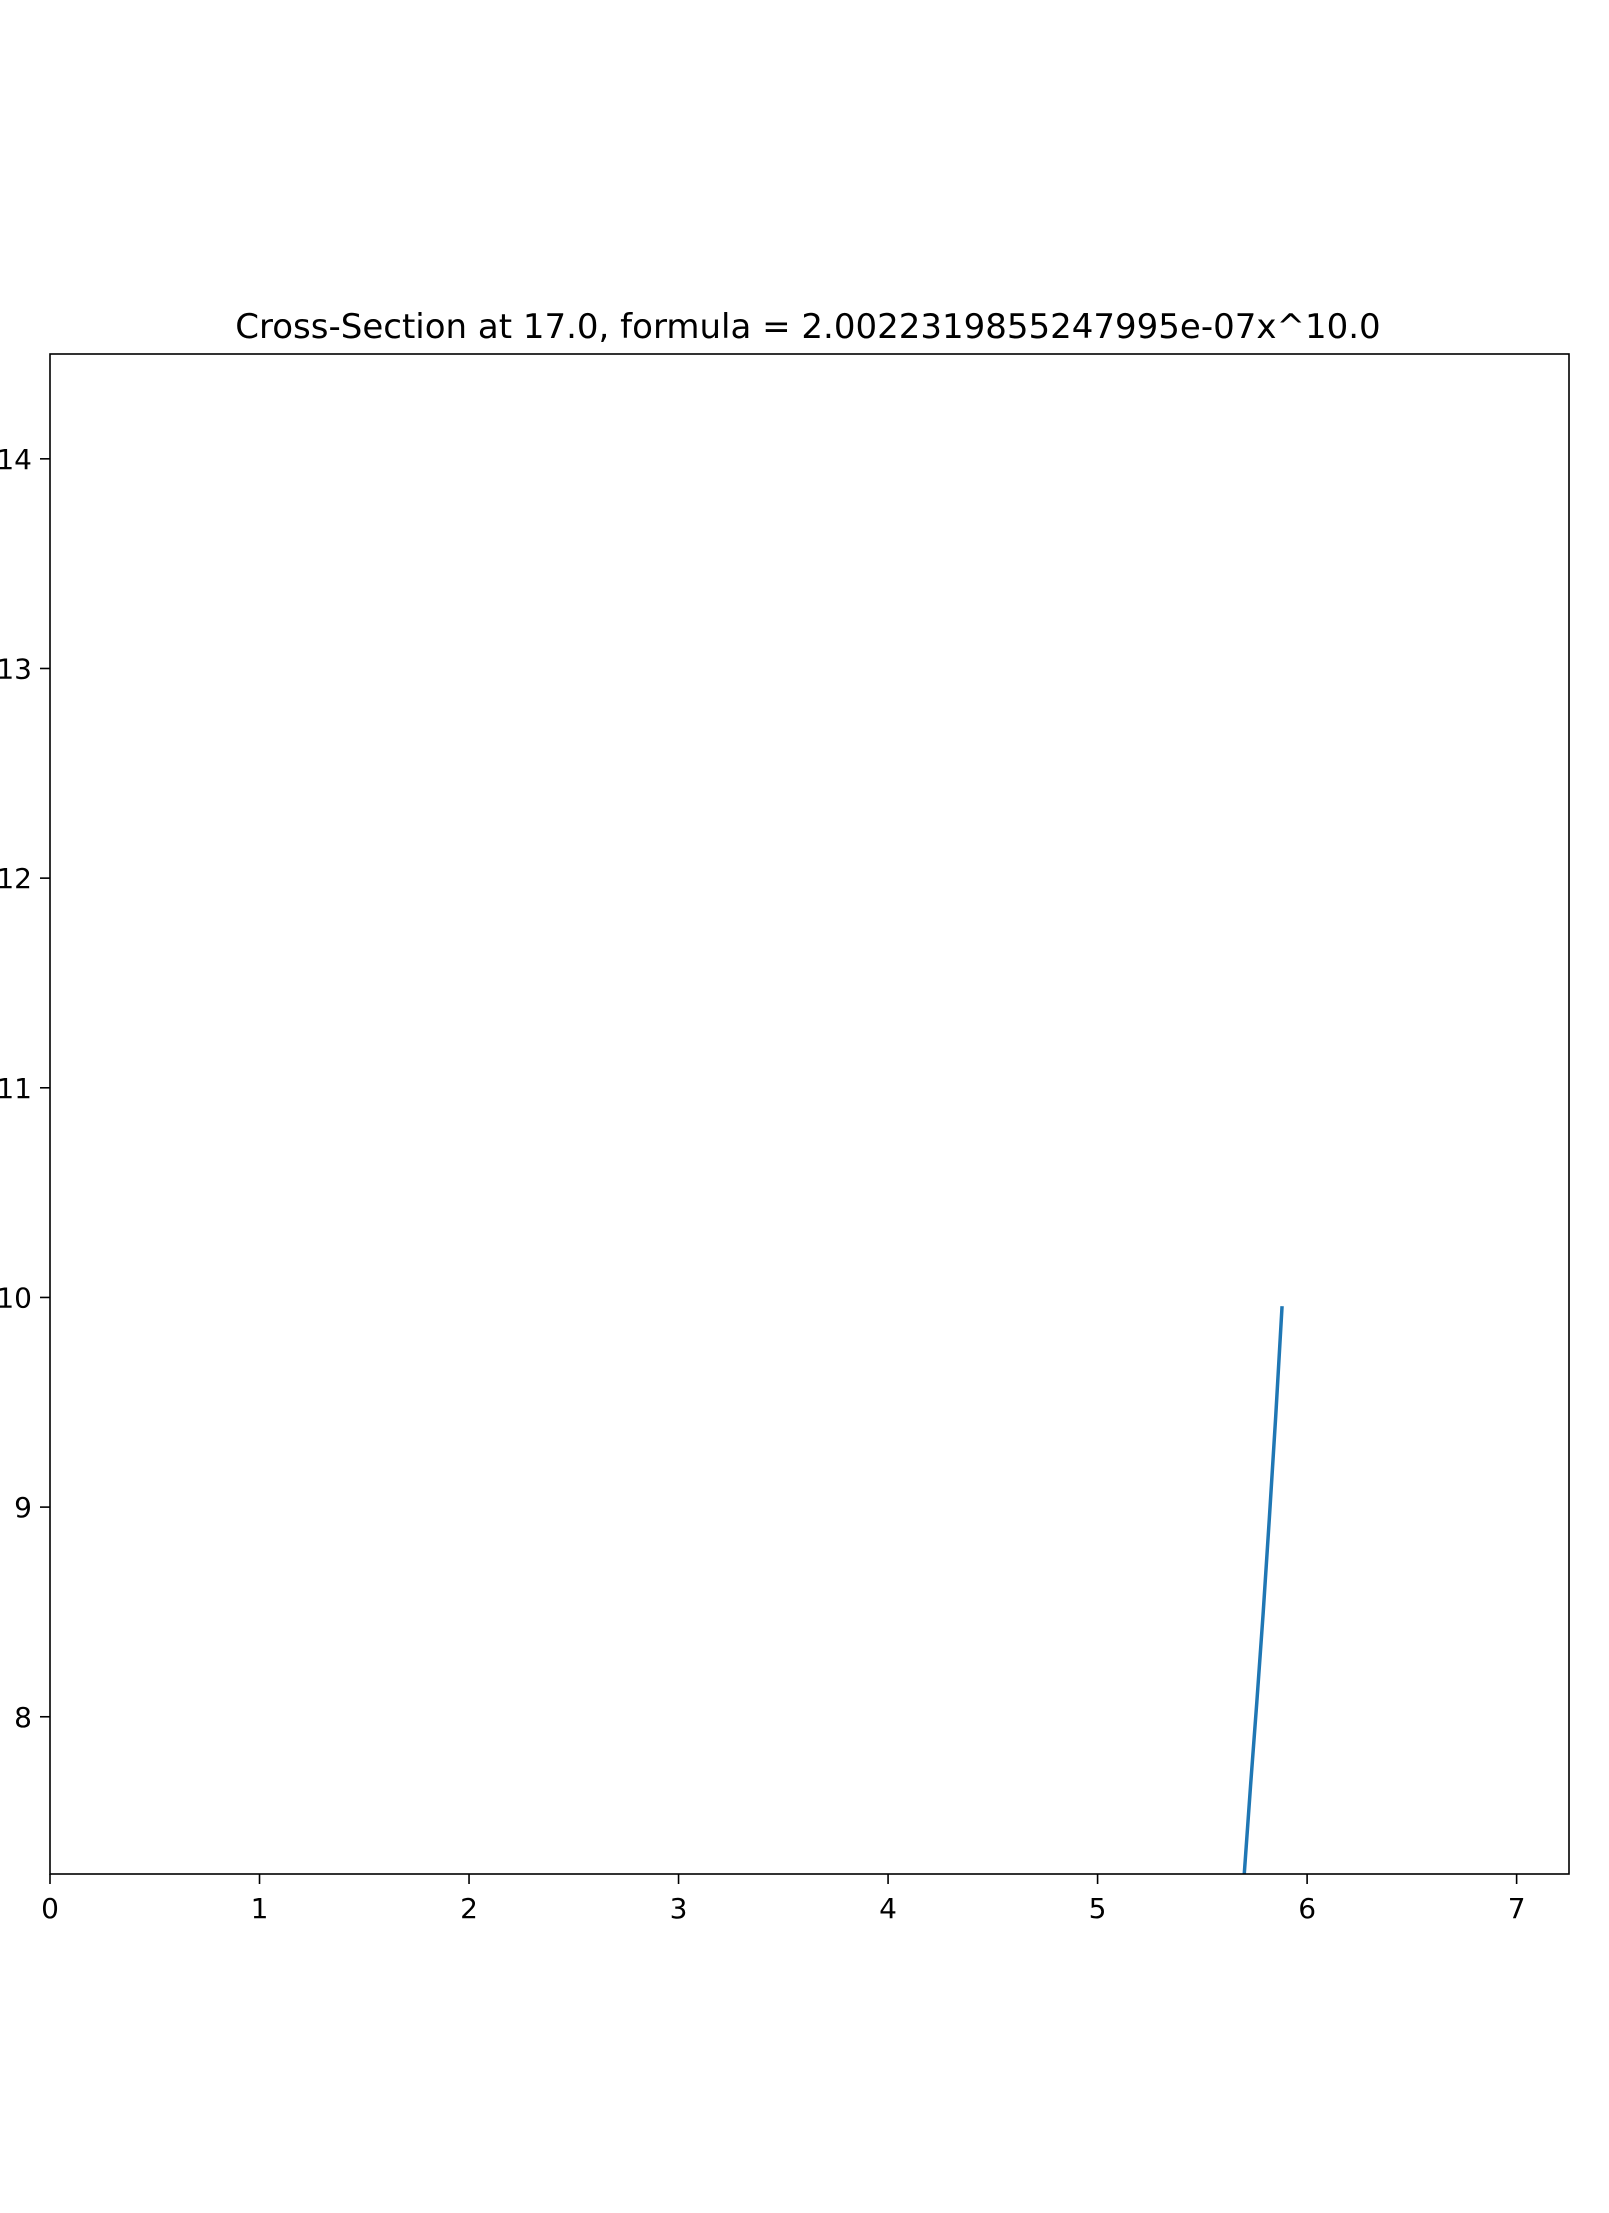 The height and width of the screenshot is (2213, 1609). I want to click on y-tick-label: 8, so click(23, 1717).